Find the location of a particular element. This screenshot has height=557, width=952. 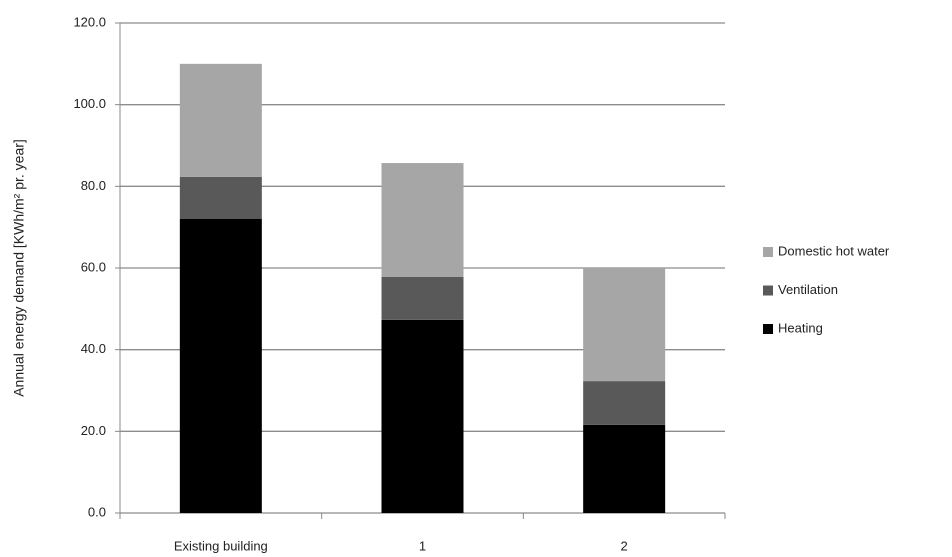

y-tick-label: 40.0 is located at coordinates (93, 348).